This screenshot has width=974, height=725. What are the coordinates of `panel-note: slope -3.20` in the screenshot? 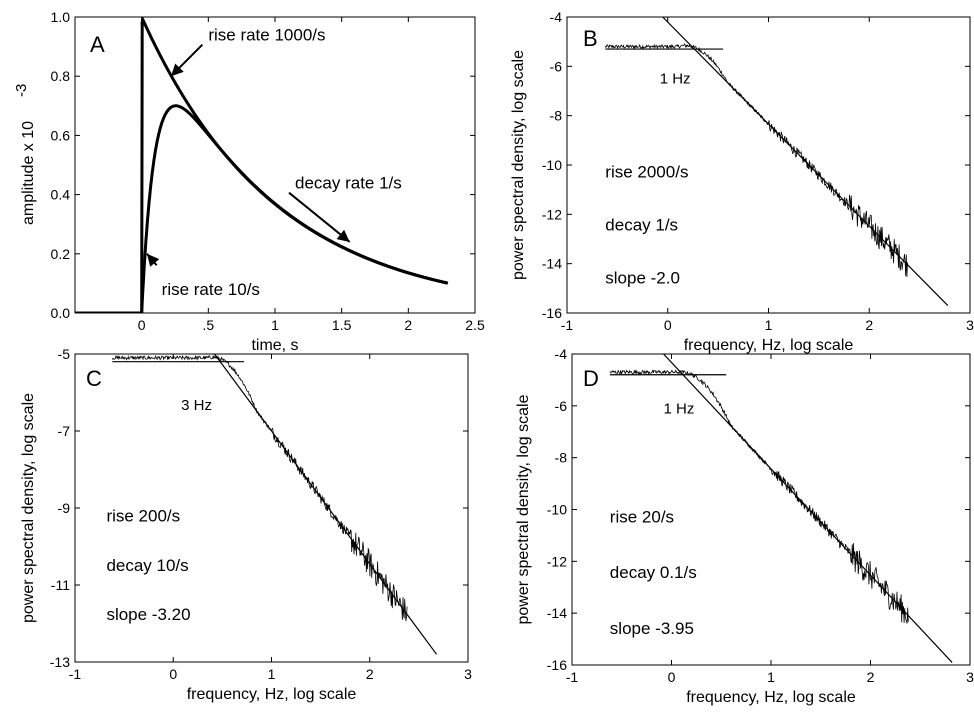 It's located at (148, 614).